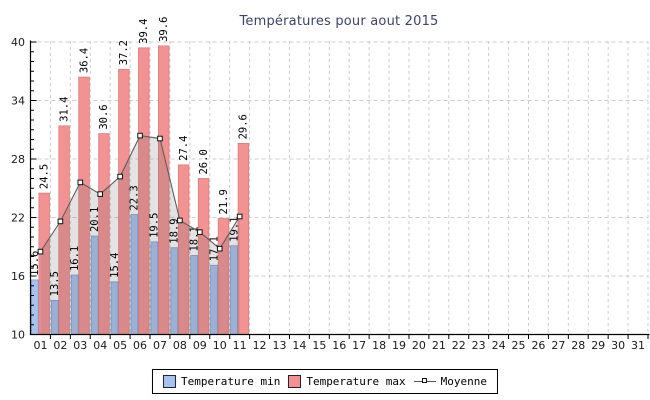  Describe the element at coordinates (184, 148) in the screenshot. I see `bar-label-max-08: 27.4` at that location.